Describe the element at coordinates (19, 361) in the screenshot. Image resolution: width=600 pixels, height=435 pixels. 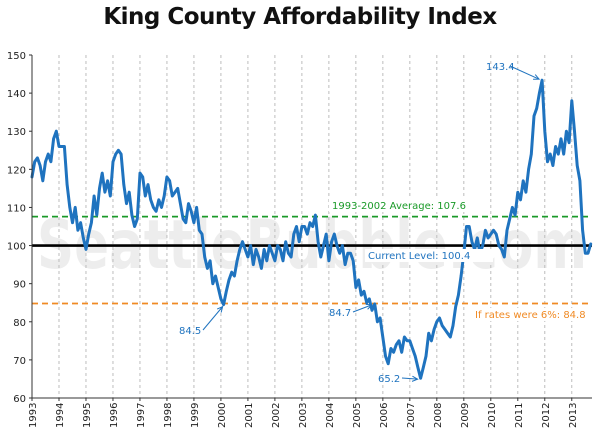
I see `y-tick-label-70: 70` at that location.